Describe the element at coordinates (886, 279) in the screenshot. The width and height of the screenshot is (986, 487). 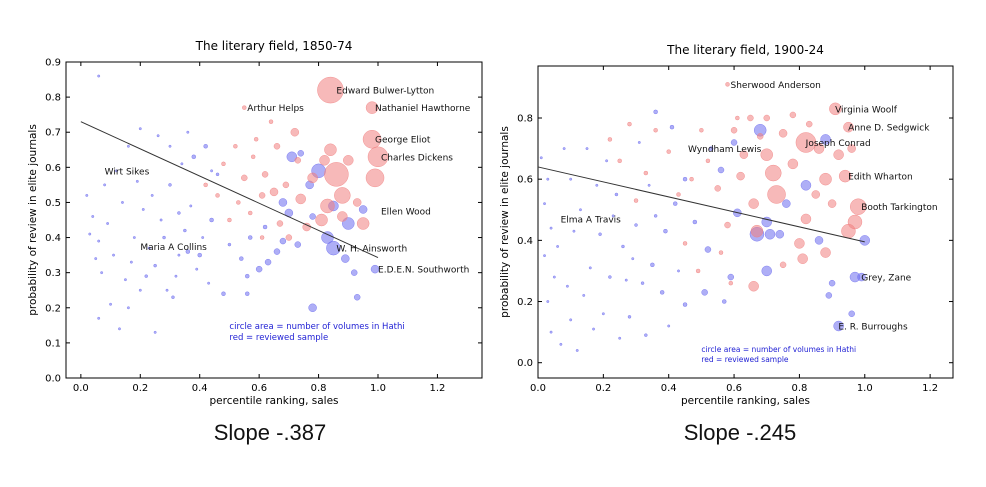
I see `author-label: Grey, Zane` at that location.